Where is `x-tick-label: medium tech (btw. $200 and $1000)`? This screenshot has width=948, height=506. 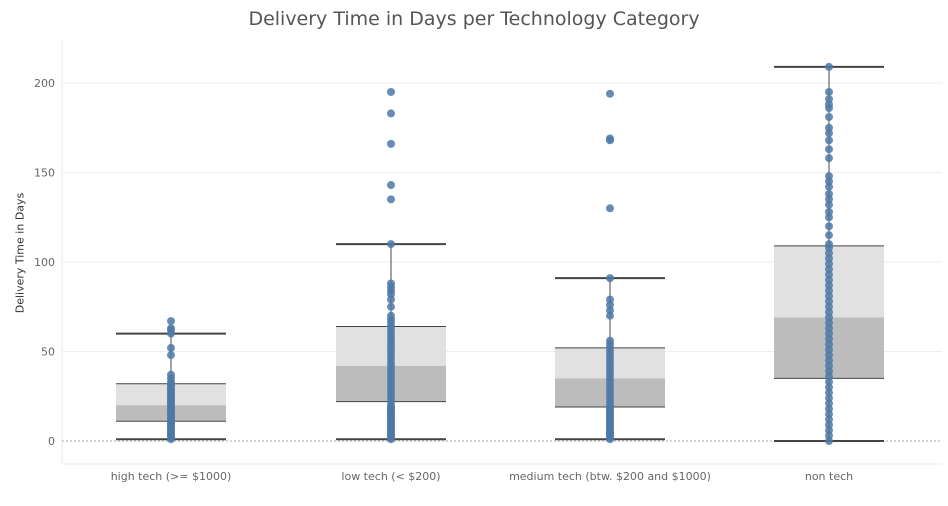 x-tick-label: medium tech (btw. $200 and $1000) is located at coordinates (610, 476).